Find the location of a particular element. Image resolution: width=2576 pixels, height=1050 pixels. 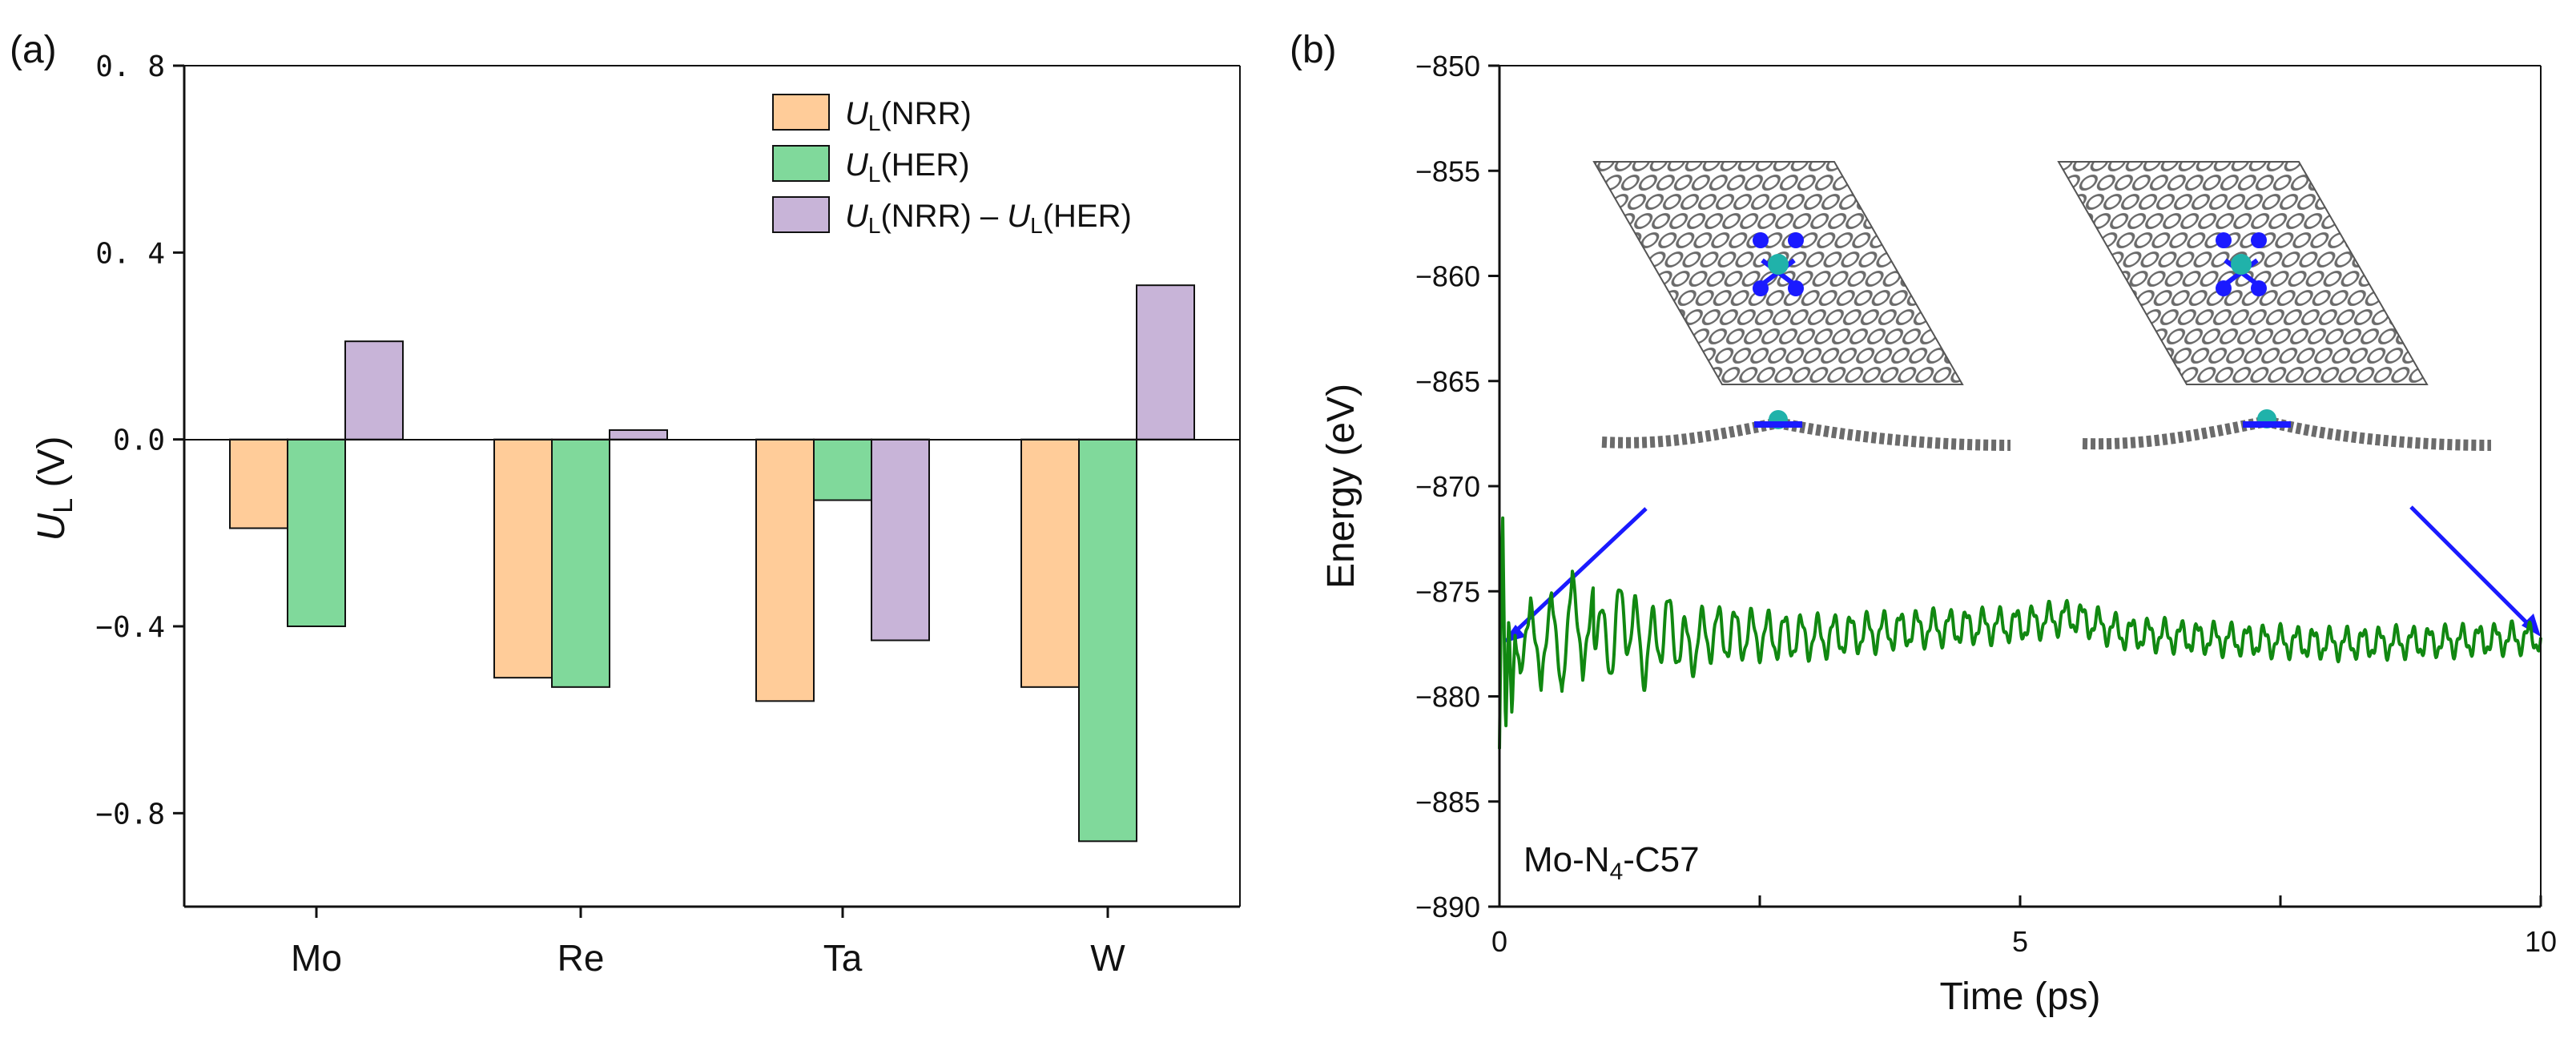

legend-label-her: UL(HER) is located at coordinates (908, 167).